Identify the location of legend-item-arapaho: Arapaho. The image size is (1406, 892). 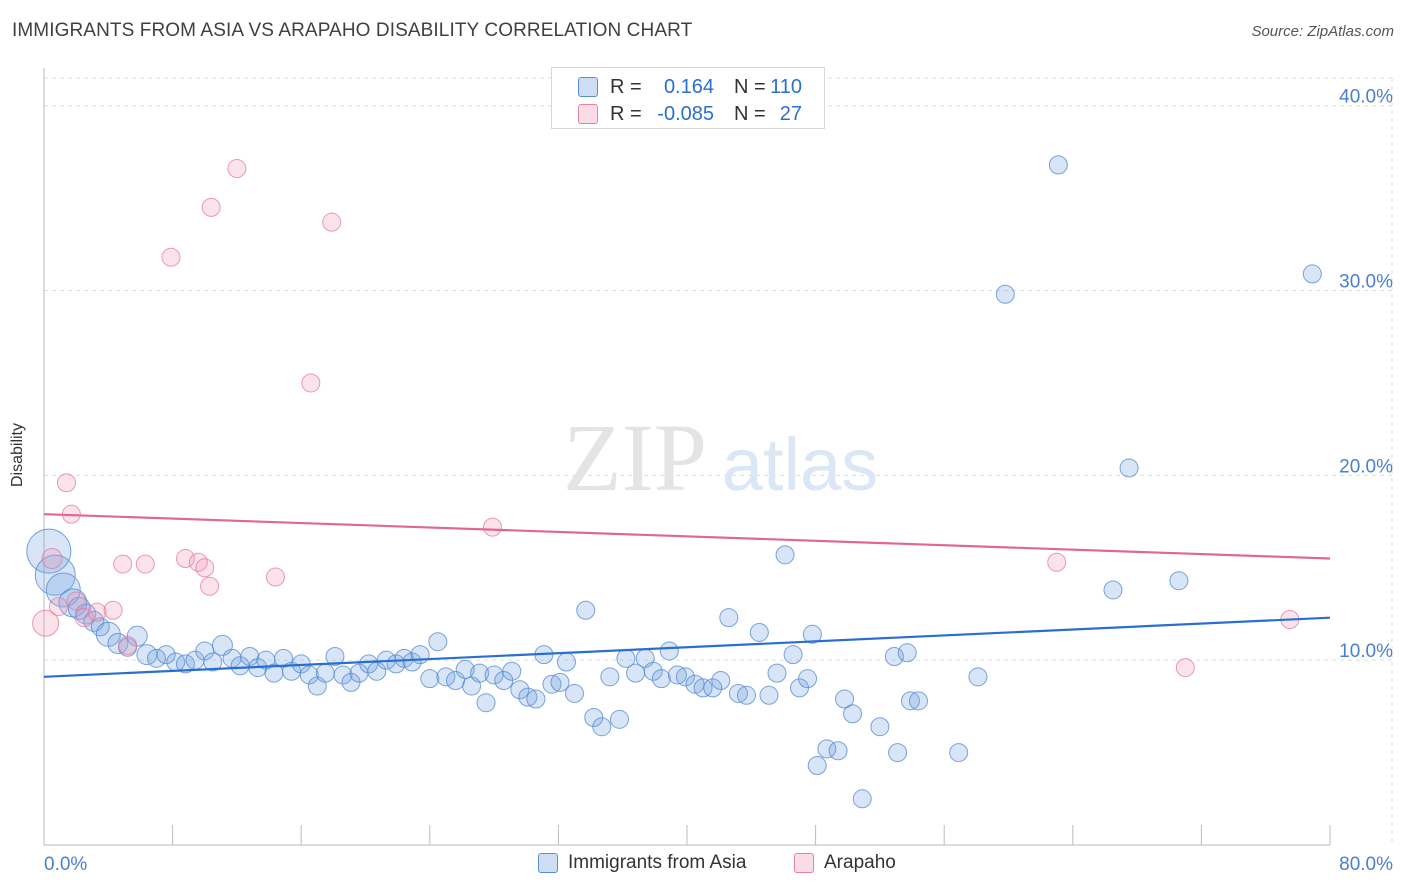
(845, 863).